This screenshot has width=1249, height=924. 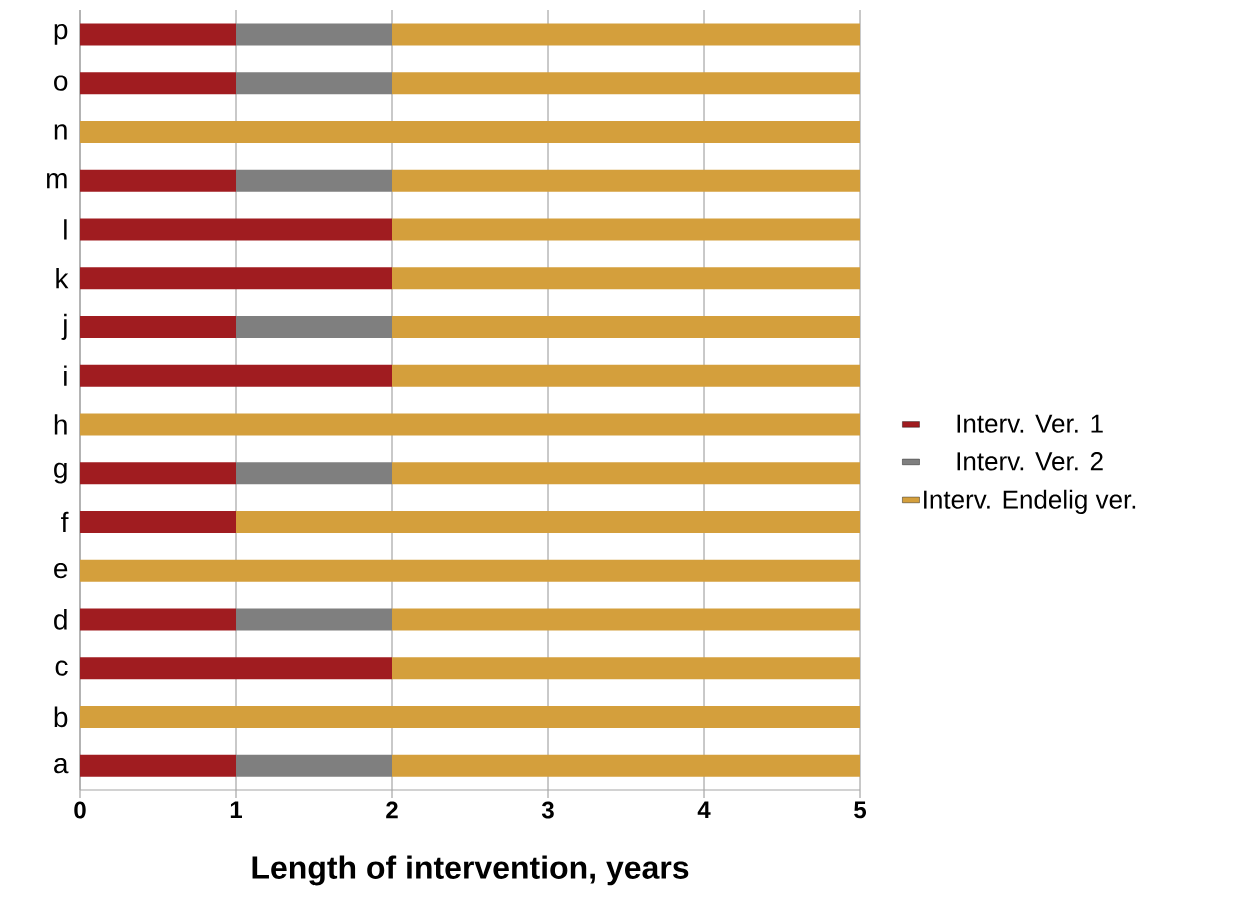 I want to click on legend-label: Interv. Endelig ver., so click(x=1030, y=501).